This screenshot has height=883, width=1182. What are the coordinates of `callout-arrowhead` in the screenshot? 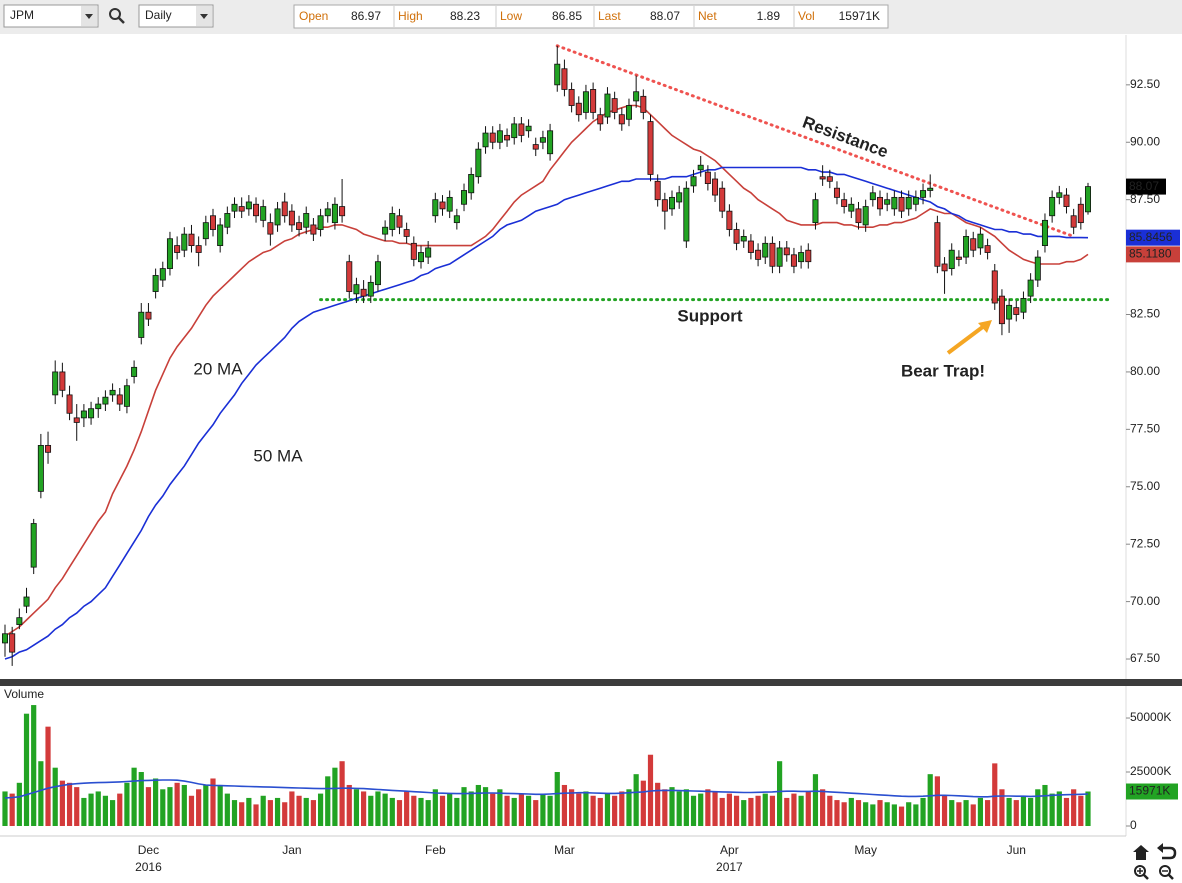 It's located at (985, 326).